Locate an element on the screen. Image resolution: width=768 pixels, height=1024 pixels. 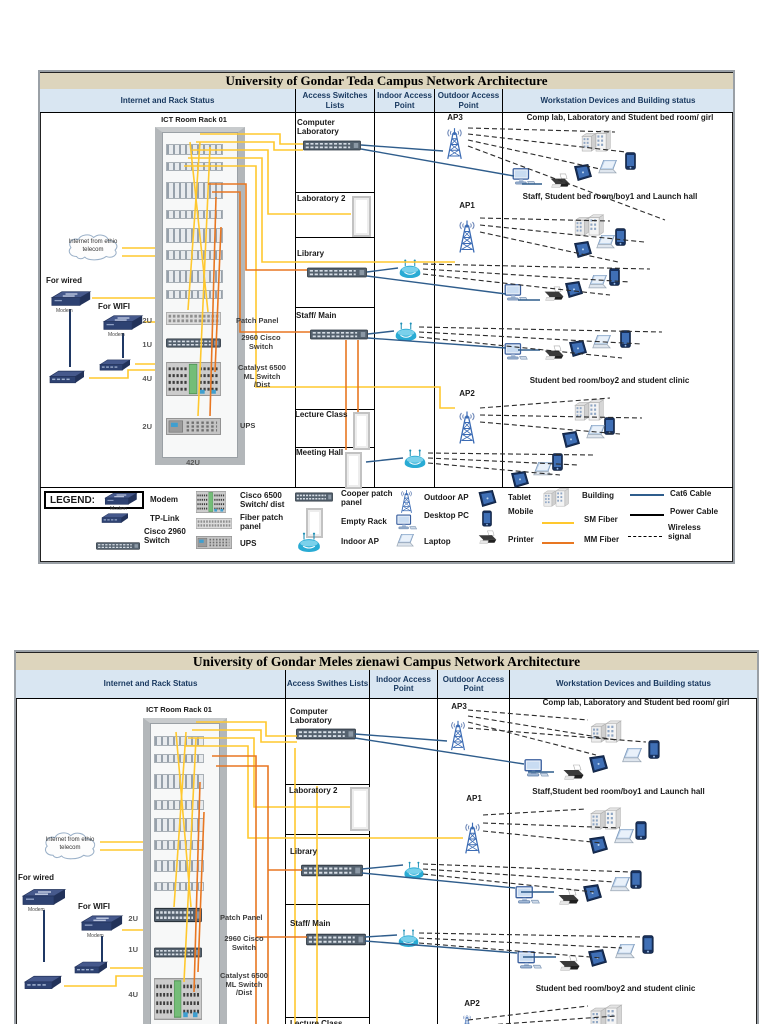
cisco-2960-switch-icon is located at coordinates (118, 546).